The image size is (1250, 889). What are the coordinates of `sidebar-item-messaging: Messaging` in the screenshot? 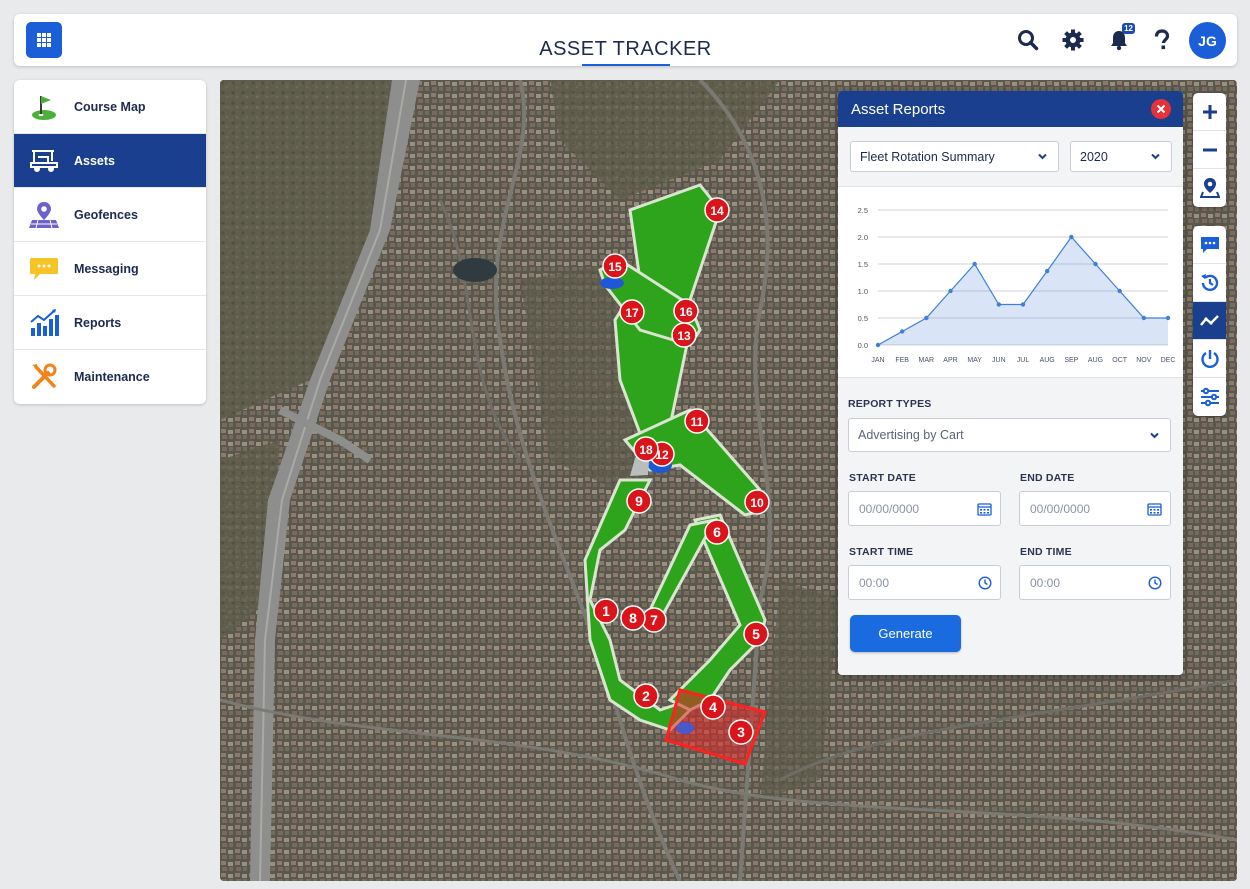 It's located at (110, 269).